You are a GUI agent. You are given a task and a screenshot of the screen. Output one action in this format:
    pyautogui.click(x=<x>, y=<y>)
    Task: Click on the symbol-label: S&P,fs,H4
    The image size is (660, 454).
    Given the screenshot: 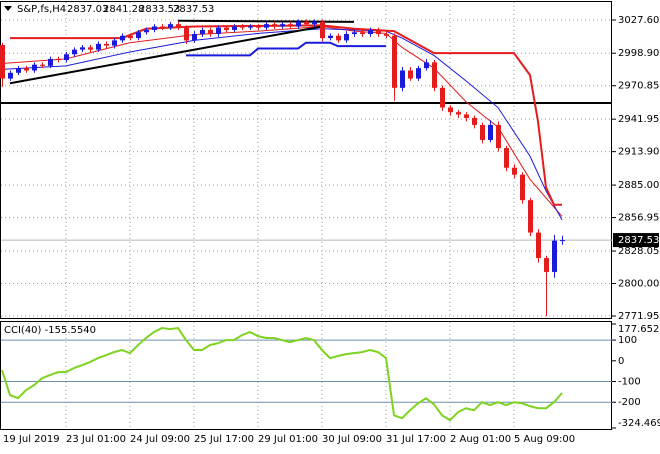 What is the action you would take?
    pyautogui.click(x=41, y=9)
    